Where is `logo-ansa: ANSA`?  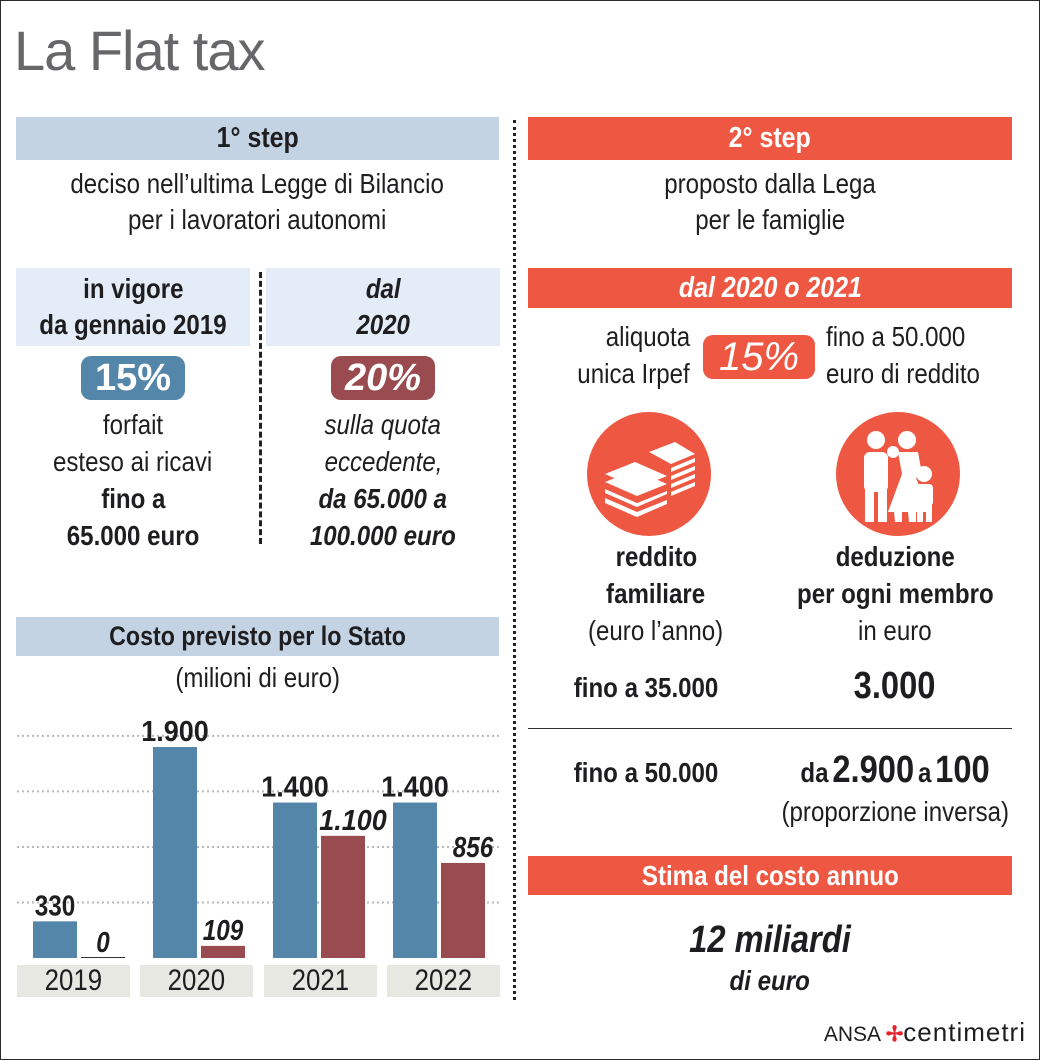
logo-ansa: ANSA is located at coordinates (851, 1034).